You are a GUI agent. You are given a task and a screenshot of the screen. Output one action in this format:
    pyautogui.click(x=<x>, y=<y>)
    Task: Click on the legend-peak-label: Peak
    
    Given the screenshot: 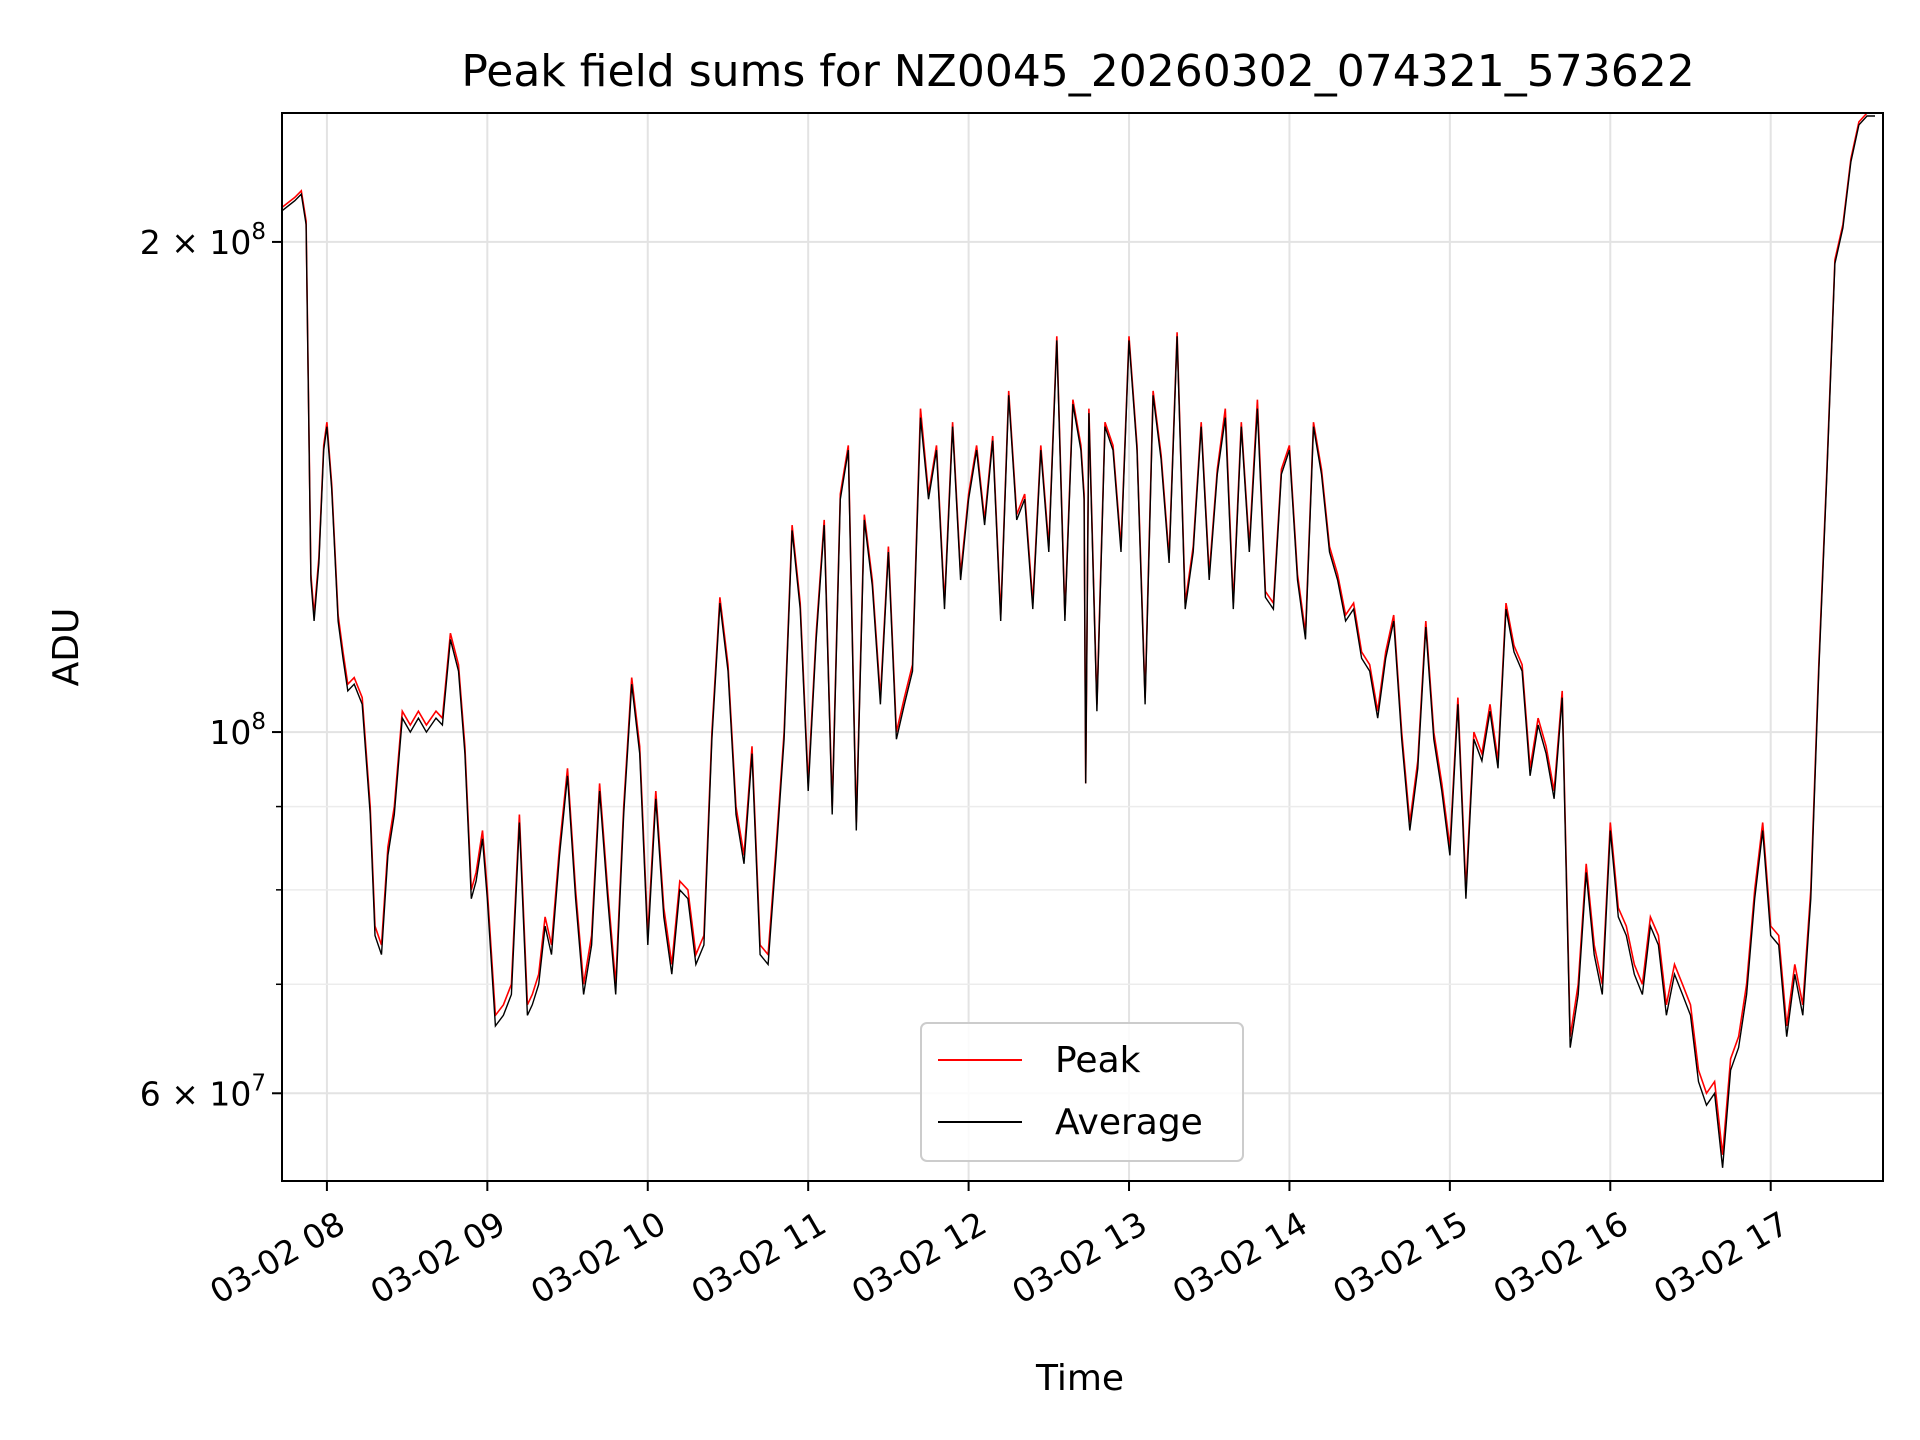 What is the action you would take?
    pyautogui.click(x=1098, y=1060)
    